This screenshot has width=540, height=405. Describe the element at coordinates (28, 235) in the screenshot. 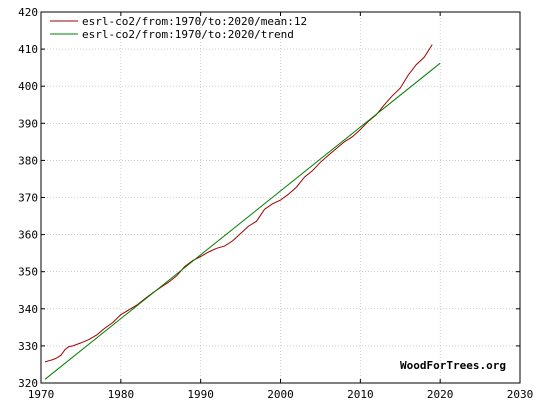

I see `y-tick-label: 360` at that location.